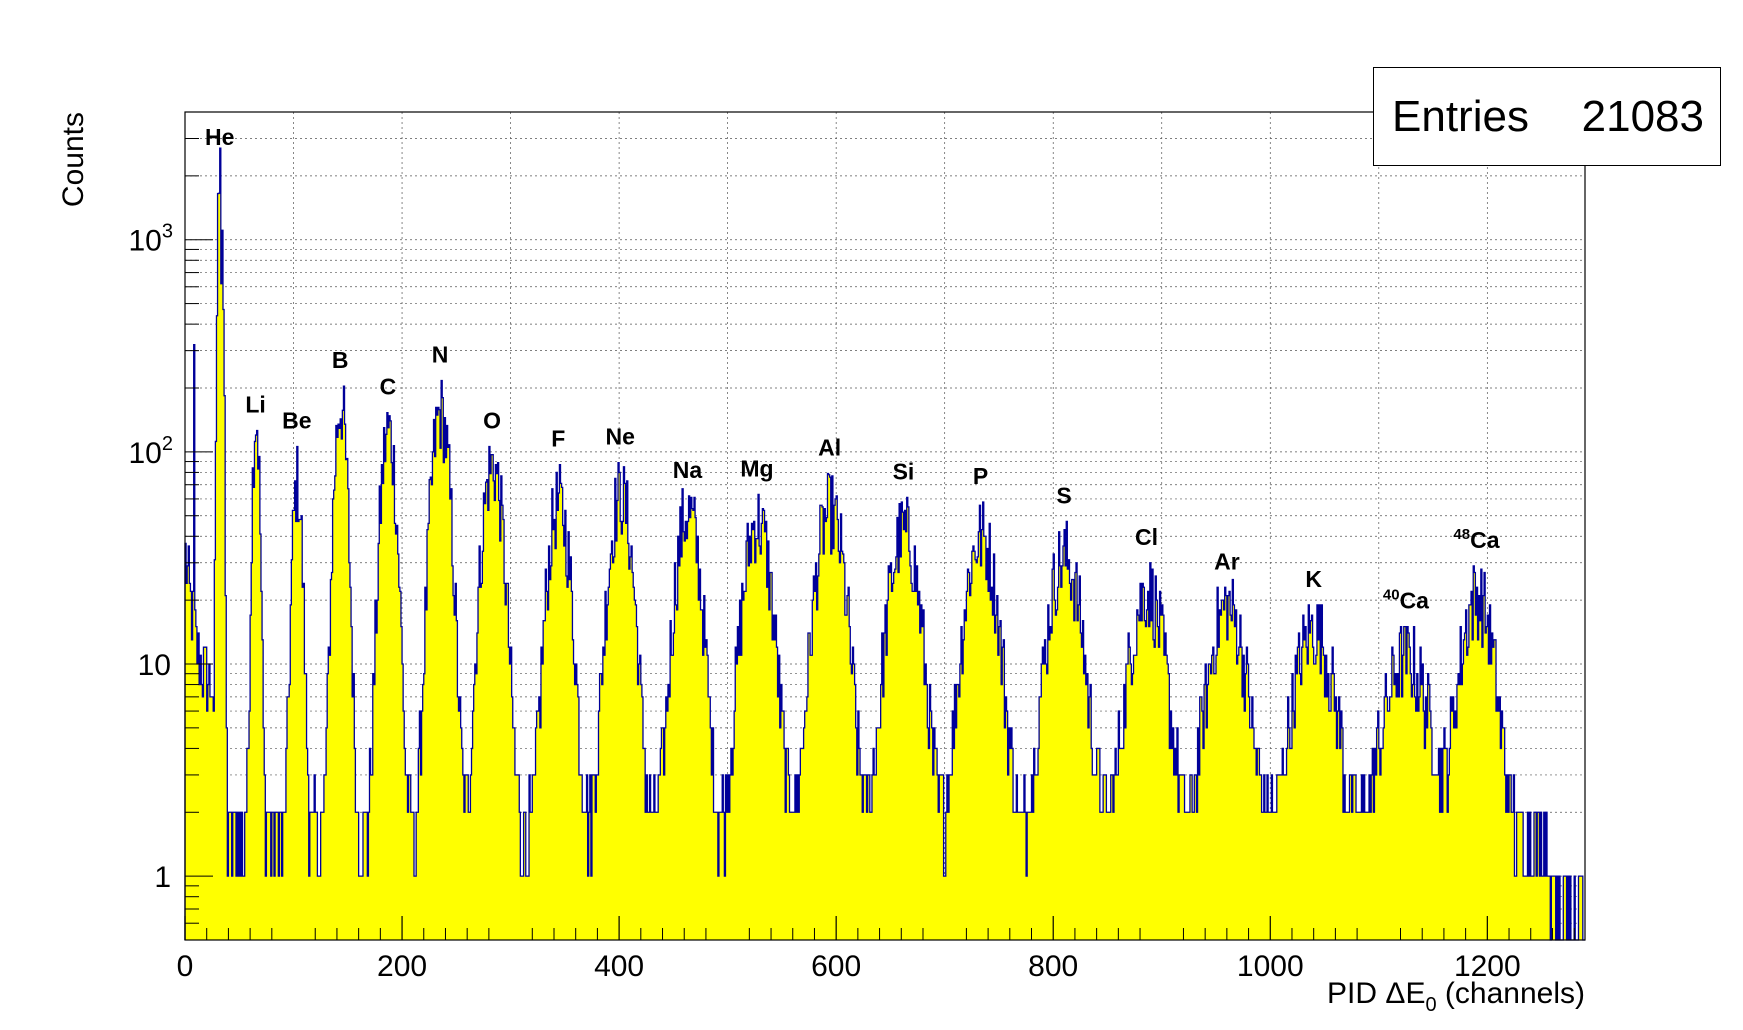 Image resolution: width=1743 pixels, height=1030 pixels. Describe the element at coordinates (162, 877) in the screenshot. I see `y-tick-label: 1` at that location.